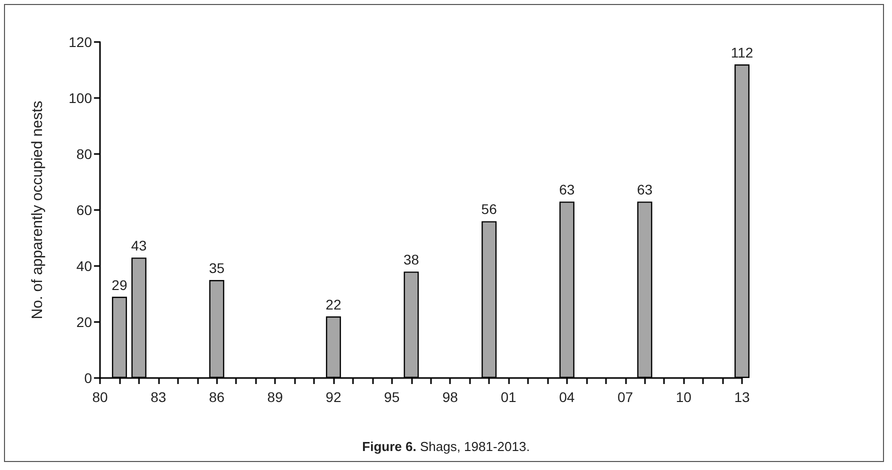 This screenshot has height=470, width=892. I want to click on data-label: 56, so click(489, 209).